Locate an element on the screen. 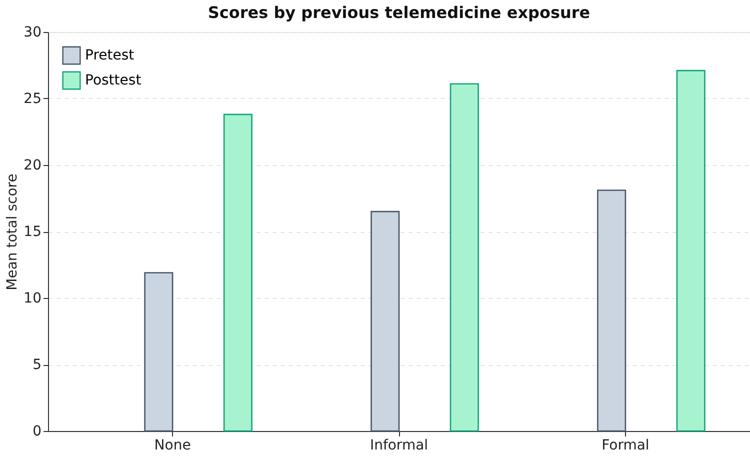 The width and height of the screenshot is (750, 457). x-tick-label: None is located at coordinates (172, 446).